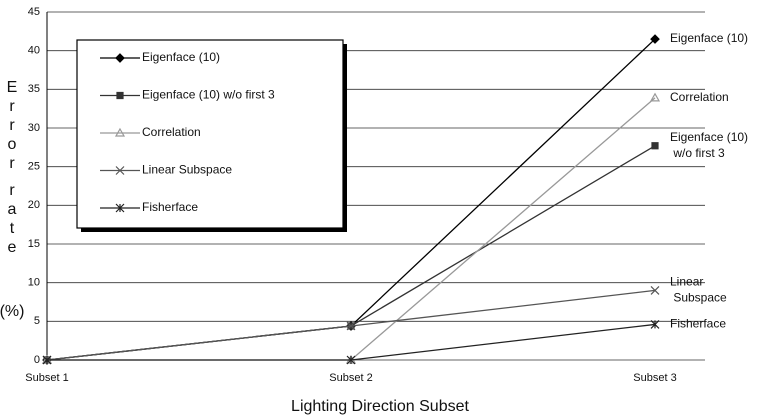 The height and width of the screenshot is (419, 765). Describe the element at coordinates (34, 167) in the screenshot. I see `y-tick-label: 25` at that location.